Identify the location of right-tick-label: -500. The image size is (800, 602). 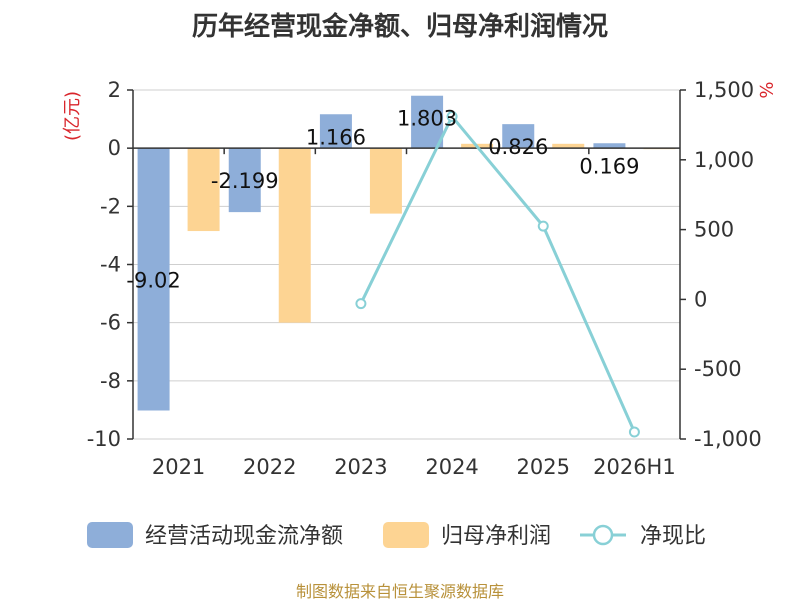
(718, 369).